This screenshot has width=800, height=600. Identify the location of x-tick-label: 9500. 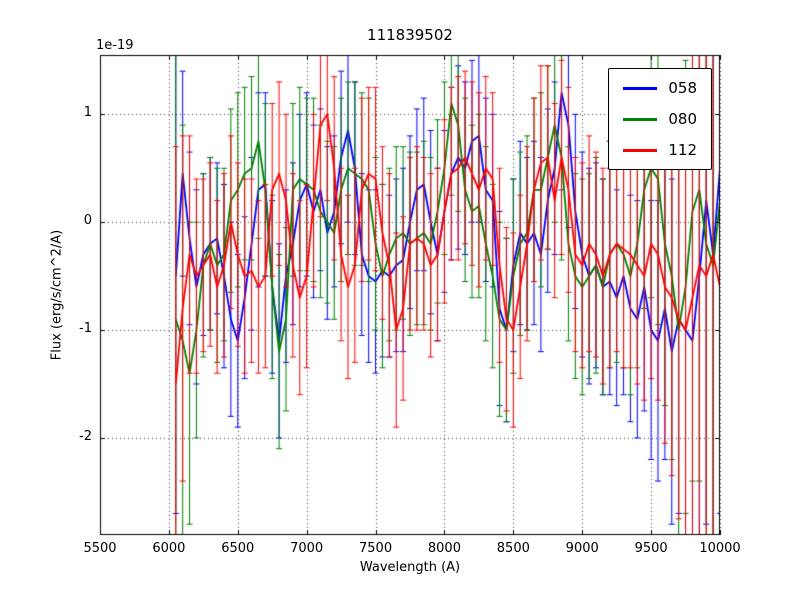
(651, 548).